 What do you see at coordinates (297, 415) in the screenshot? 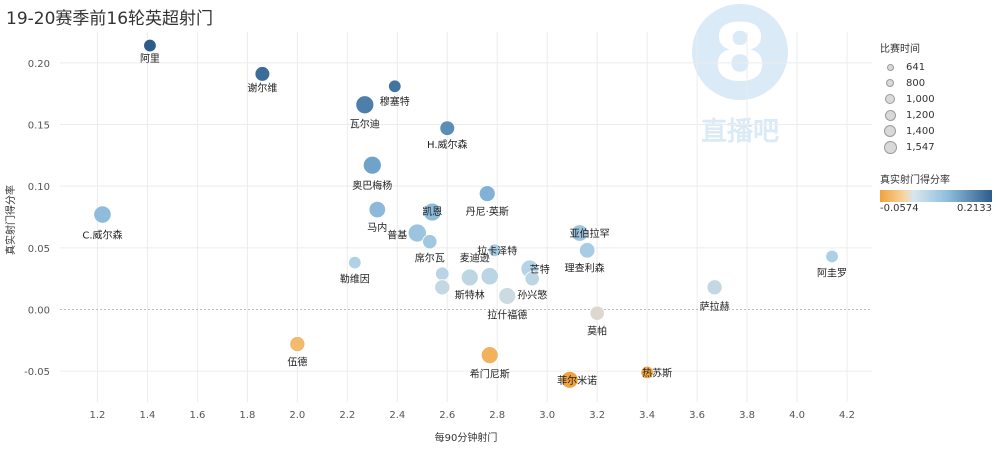
I see `x-tick-label: 2.0` at bounding box center [297, 415].